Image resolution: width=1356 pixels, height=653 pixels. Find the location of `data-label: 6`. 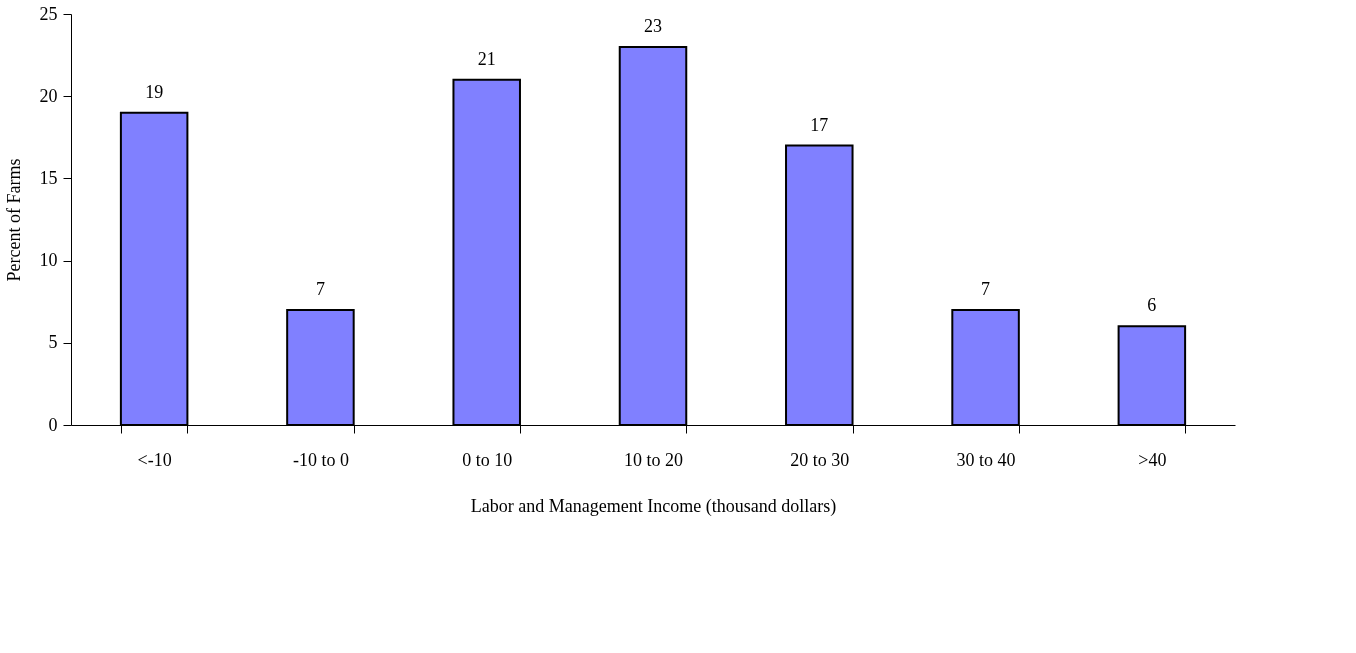

data-label: 6 is located at coordinates (1152, 305).